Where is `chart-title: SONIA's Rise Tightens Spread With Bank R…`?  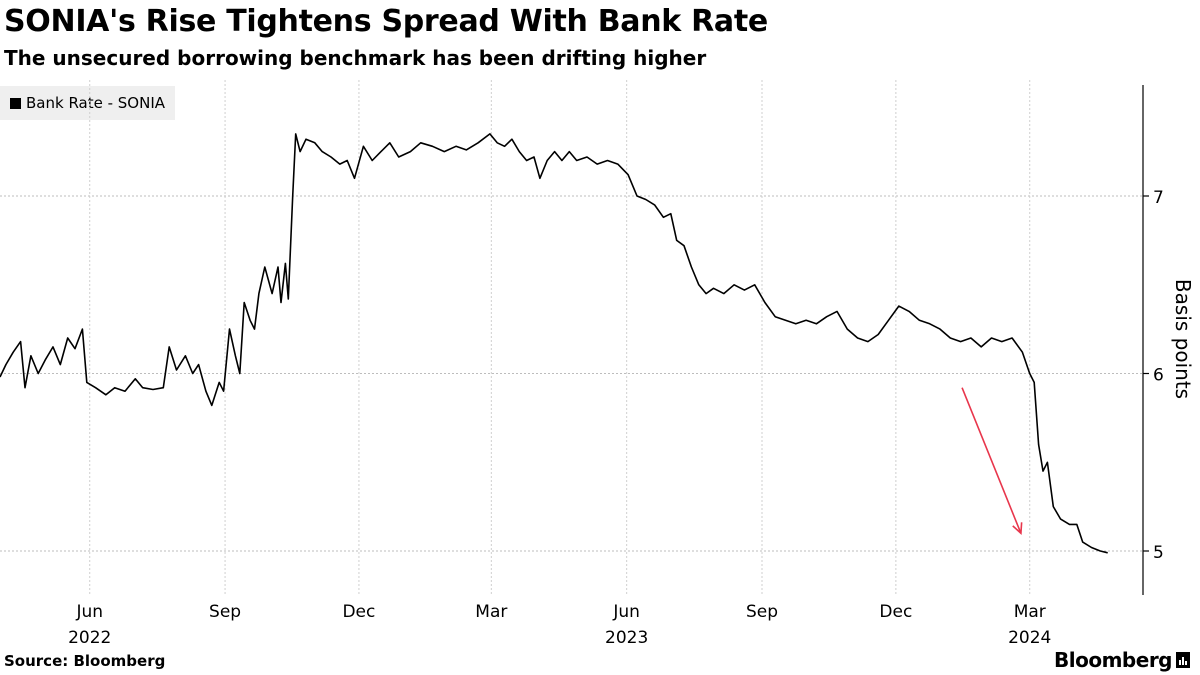
chart-title: SONIA's Rise Tightens Spread With Bank R… is located at coordinates (386, 21).